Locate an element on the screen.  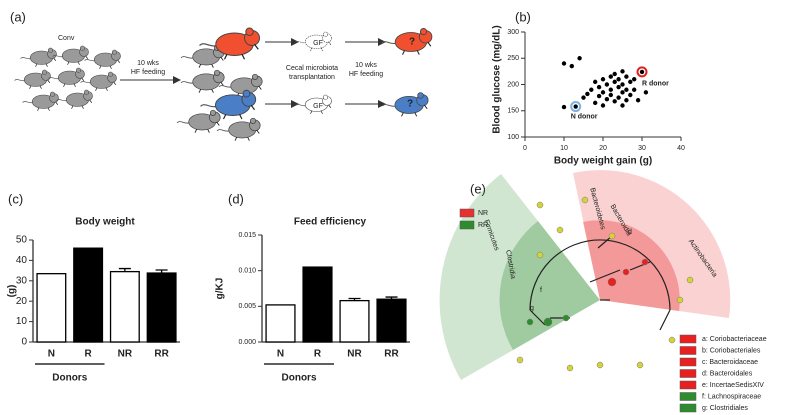
y-tick-label: 0.010 is located at coordinates (247, 271).